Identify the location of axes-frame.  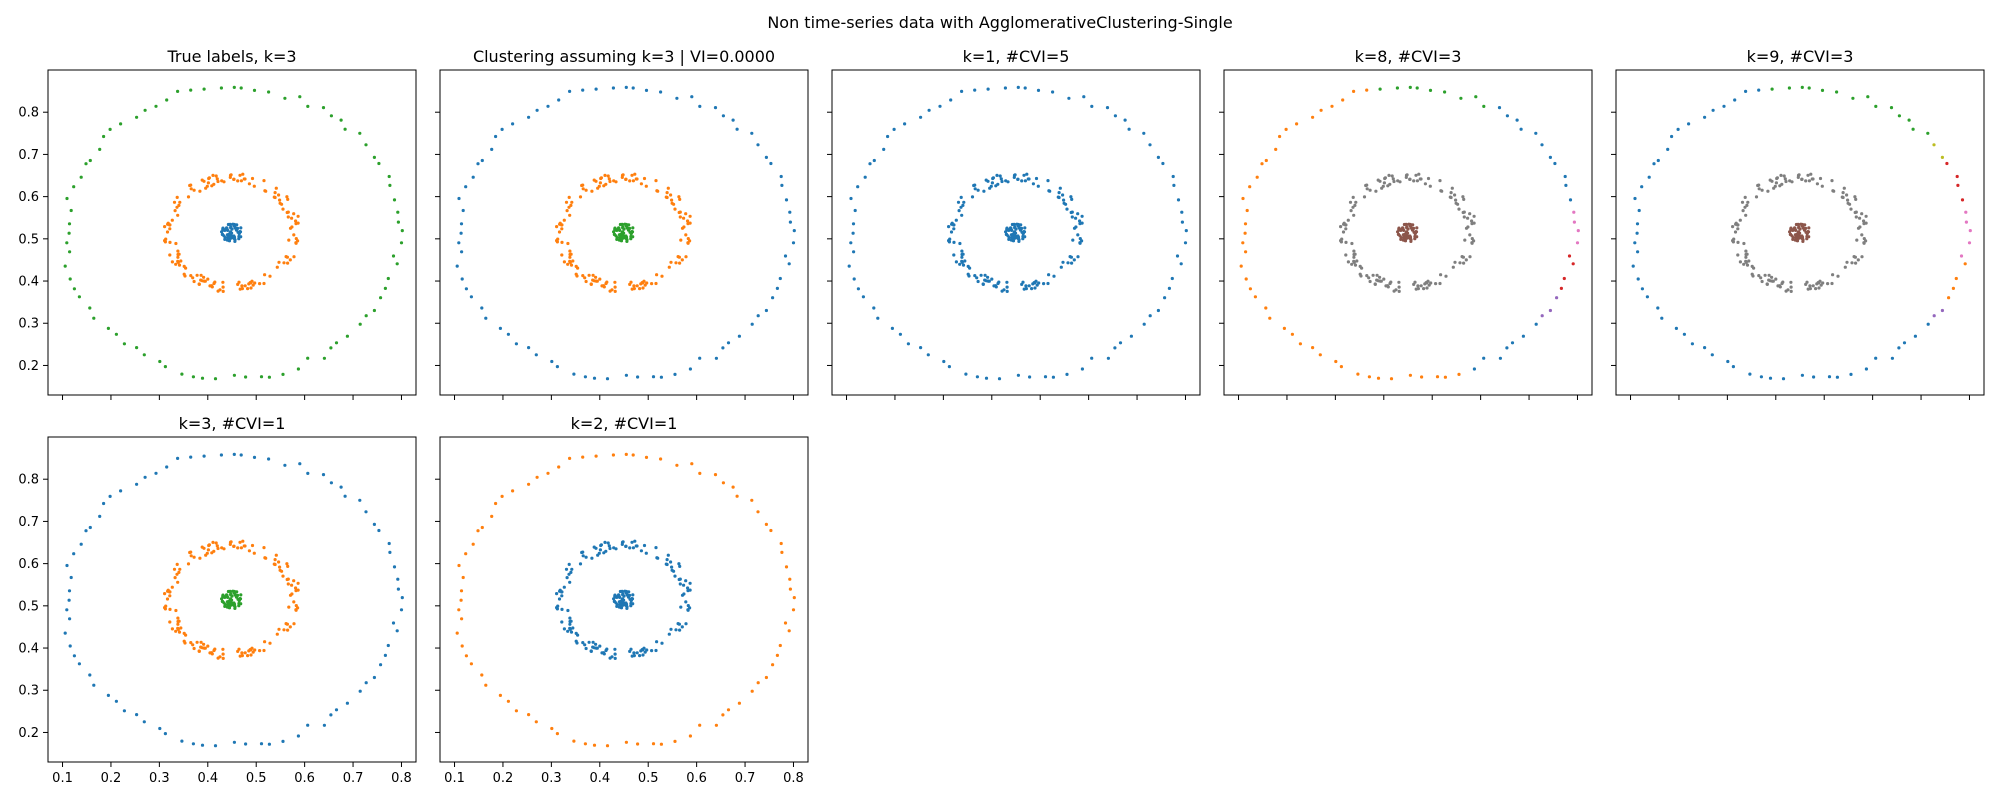
(1800, 232).